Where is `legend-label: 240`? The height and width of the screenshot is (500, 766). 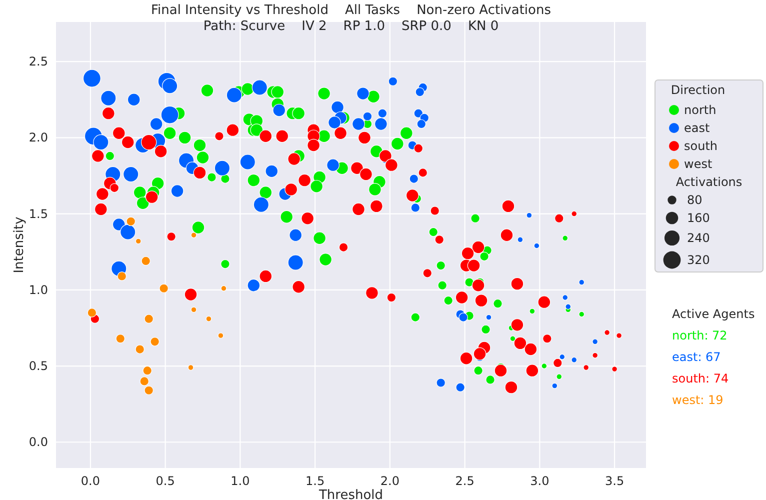 legend-label: 240 is located at coordinates (698, 238).